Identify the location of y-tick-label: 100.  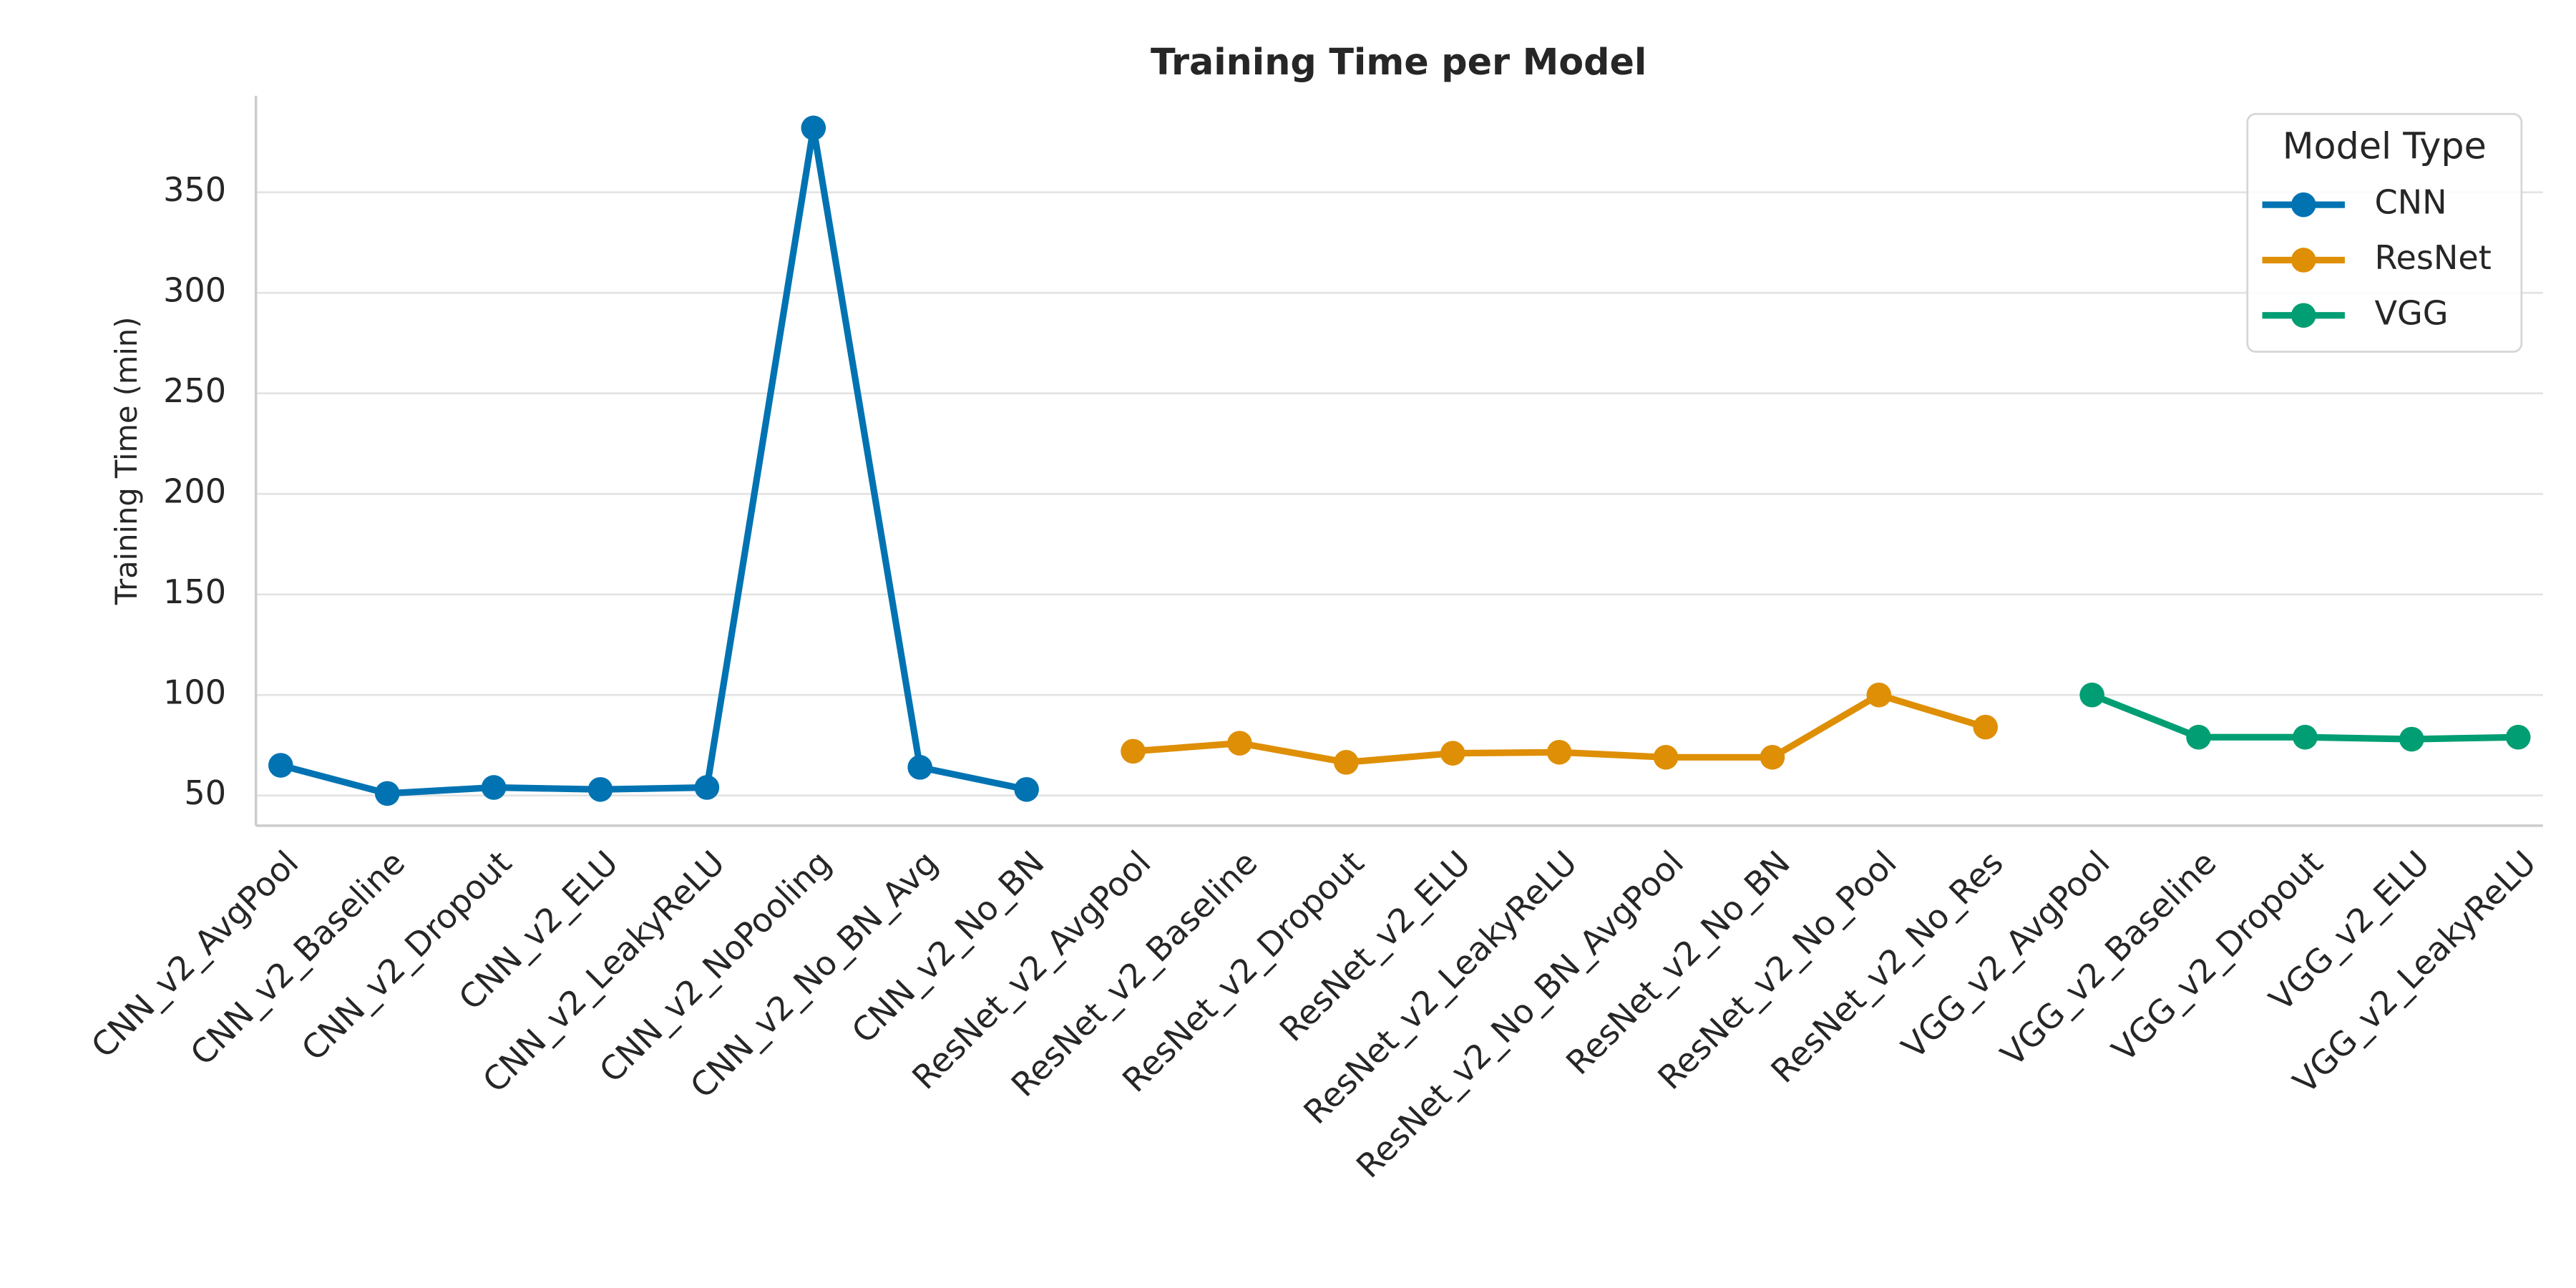
(194, 692).